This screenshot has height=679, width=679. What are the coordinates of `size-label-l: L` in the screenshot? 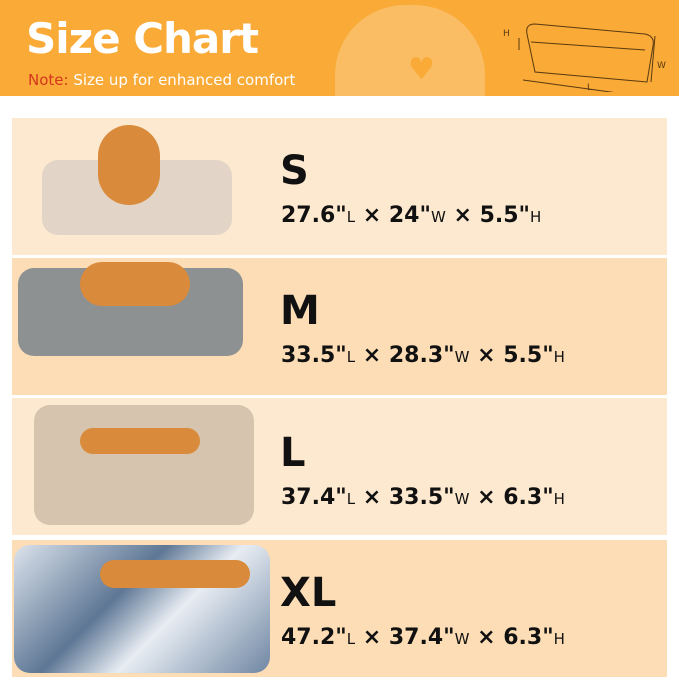 It's located at (293, 453).